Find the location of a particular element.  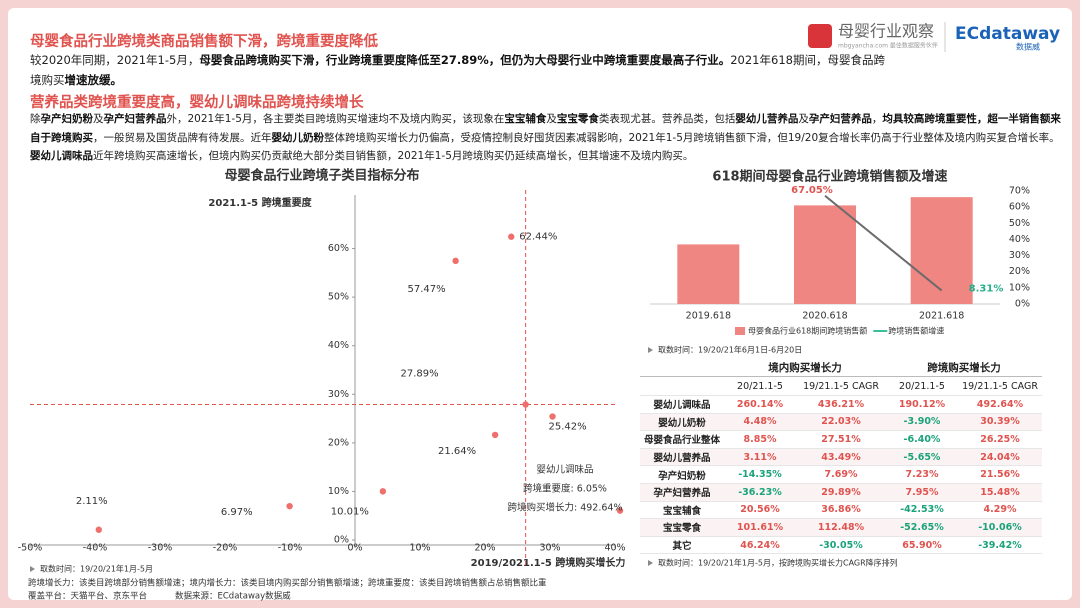

text-run: 婴幼儿奶粉 is located at coordinates (298, 137).